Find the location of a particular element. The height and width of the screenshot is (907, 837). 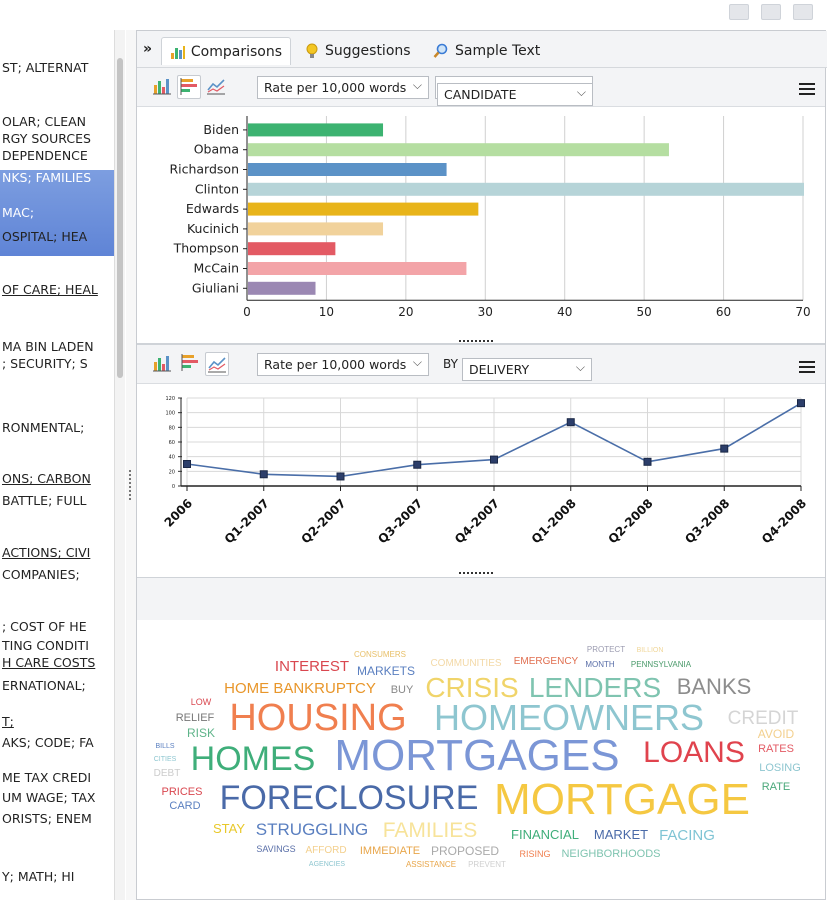

left-pane-row: T; is located at coordinates (8, 721).